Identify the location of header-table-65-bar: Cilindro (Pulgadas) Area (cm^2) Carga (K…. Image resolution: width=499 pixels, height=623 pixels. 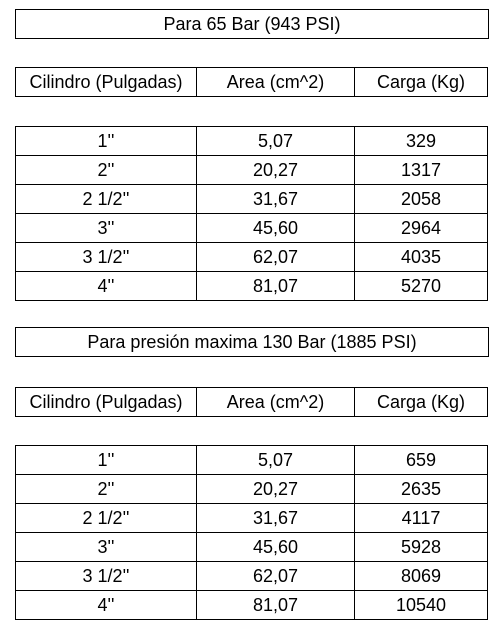
(251, 82).